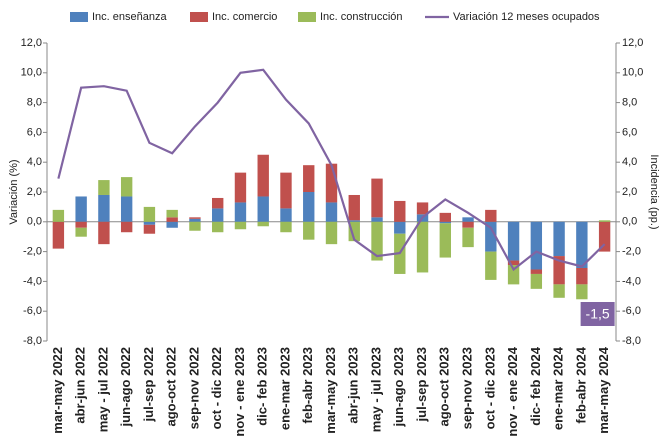  Describe the element at coordinates (34, 222) in the screenshot. I see `y-tick-label: 0,0` at that location.